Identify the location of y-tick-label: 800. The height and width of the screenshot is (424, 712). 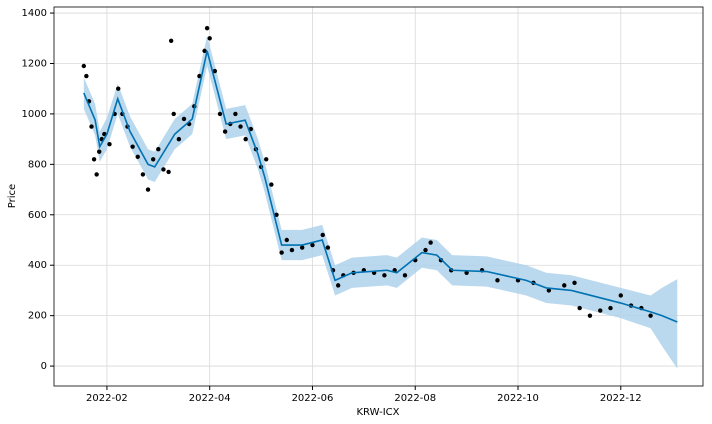
(37, 164).